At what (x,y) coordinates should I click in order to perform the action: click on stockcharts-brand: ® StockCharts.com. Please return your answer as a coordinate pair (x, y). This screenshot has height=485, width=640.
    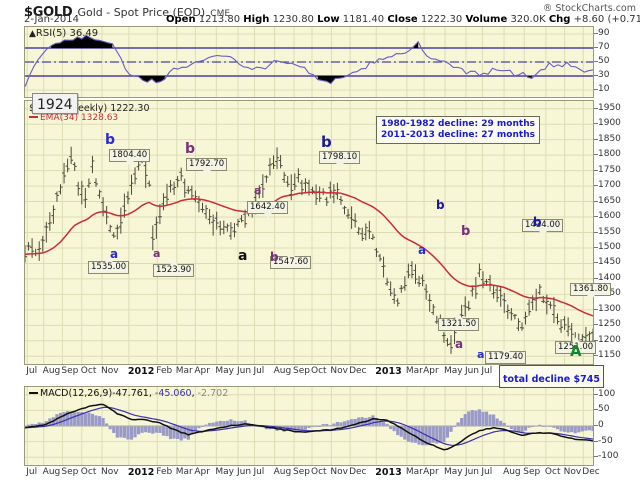
    Looking at the image, I should click on (589, 8).